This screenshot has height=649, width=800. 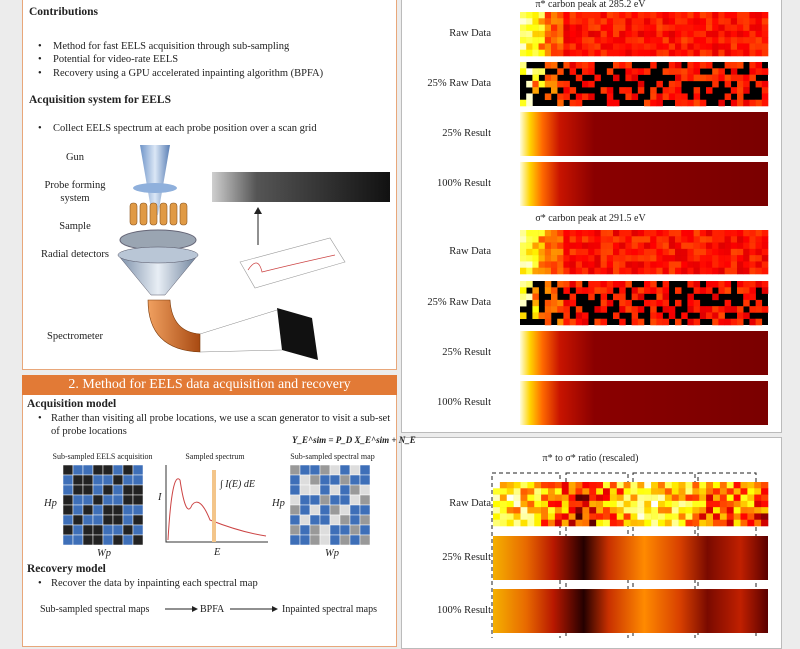 I want to click on axis-label: Wp, so click(x=104, y=553).